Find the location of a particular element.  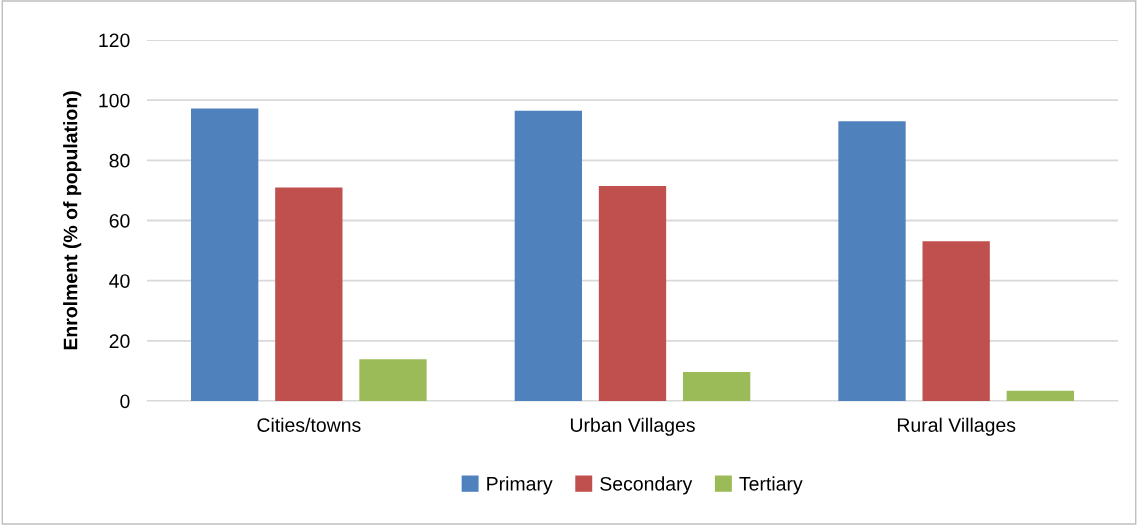

y-tick-label: 20 is located at coordinates (119, 341).